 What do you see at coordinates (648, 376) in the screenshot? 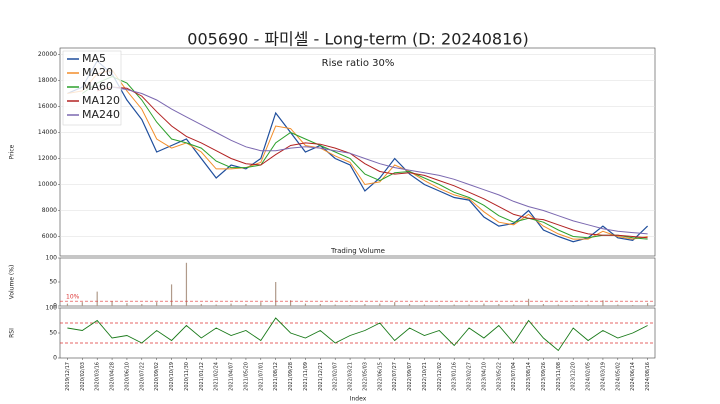
I see `x-tick-label: 2024/08/16` at bounding box center [648, 376].